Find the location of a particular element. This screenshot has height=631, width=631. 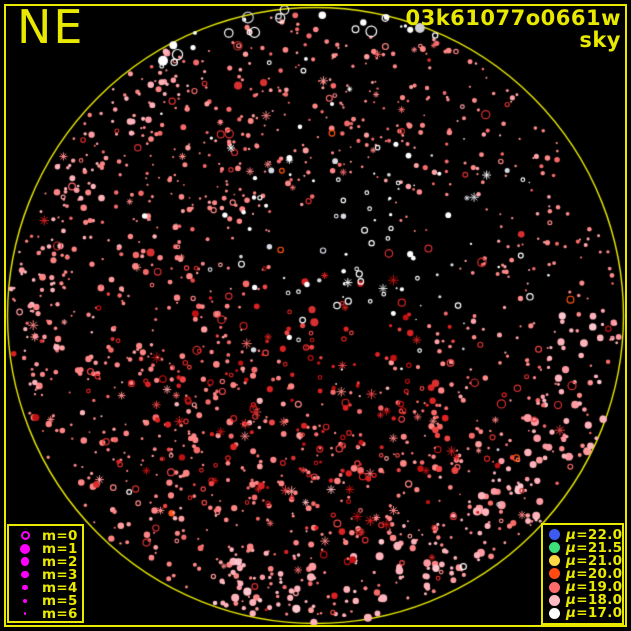

legend-row: μ=21.5 is located at coordinates (585, 547).